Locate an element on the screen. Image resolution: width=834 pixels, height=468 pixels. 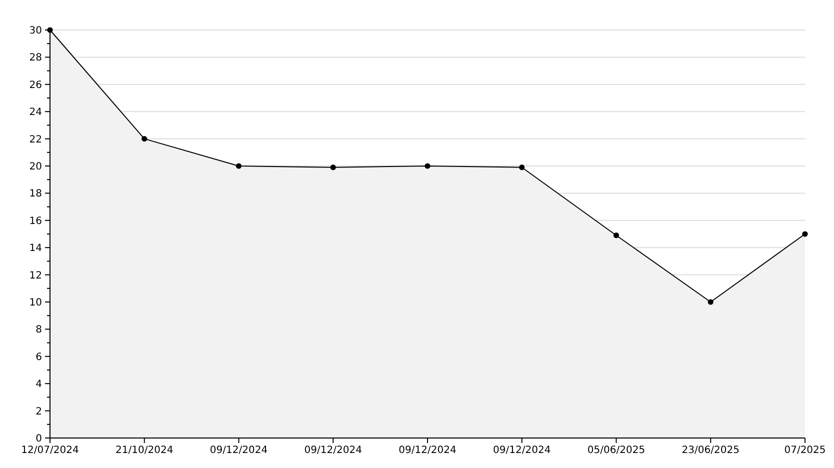
x-tick-label: 23/06/2025 is located at coordinates (711, 450).